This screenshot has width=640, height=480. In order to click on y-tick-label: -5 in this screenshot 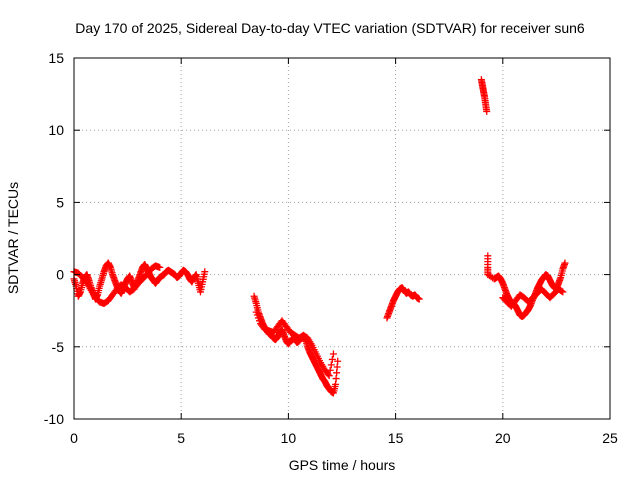, I will do `click(58, 347)`.